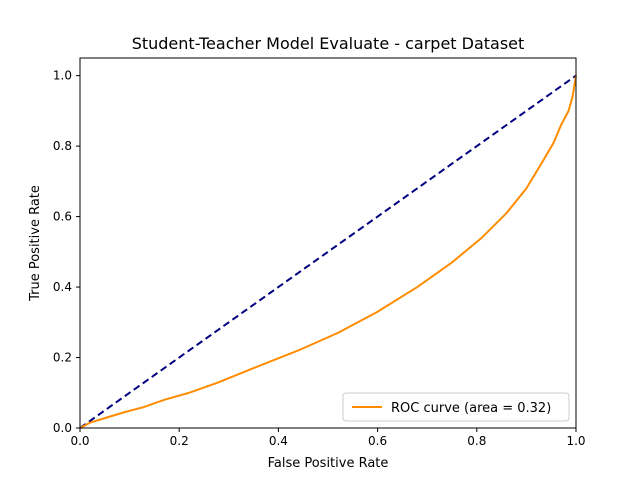 This screenshot has width=640, height=484. Describe the element at coordinates (476, 441) in the screenshot. I see `x-tick-label: 0.8` at that location.